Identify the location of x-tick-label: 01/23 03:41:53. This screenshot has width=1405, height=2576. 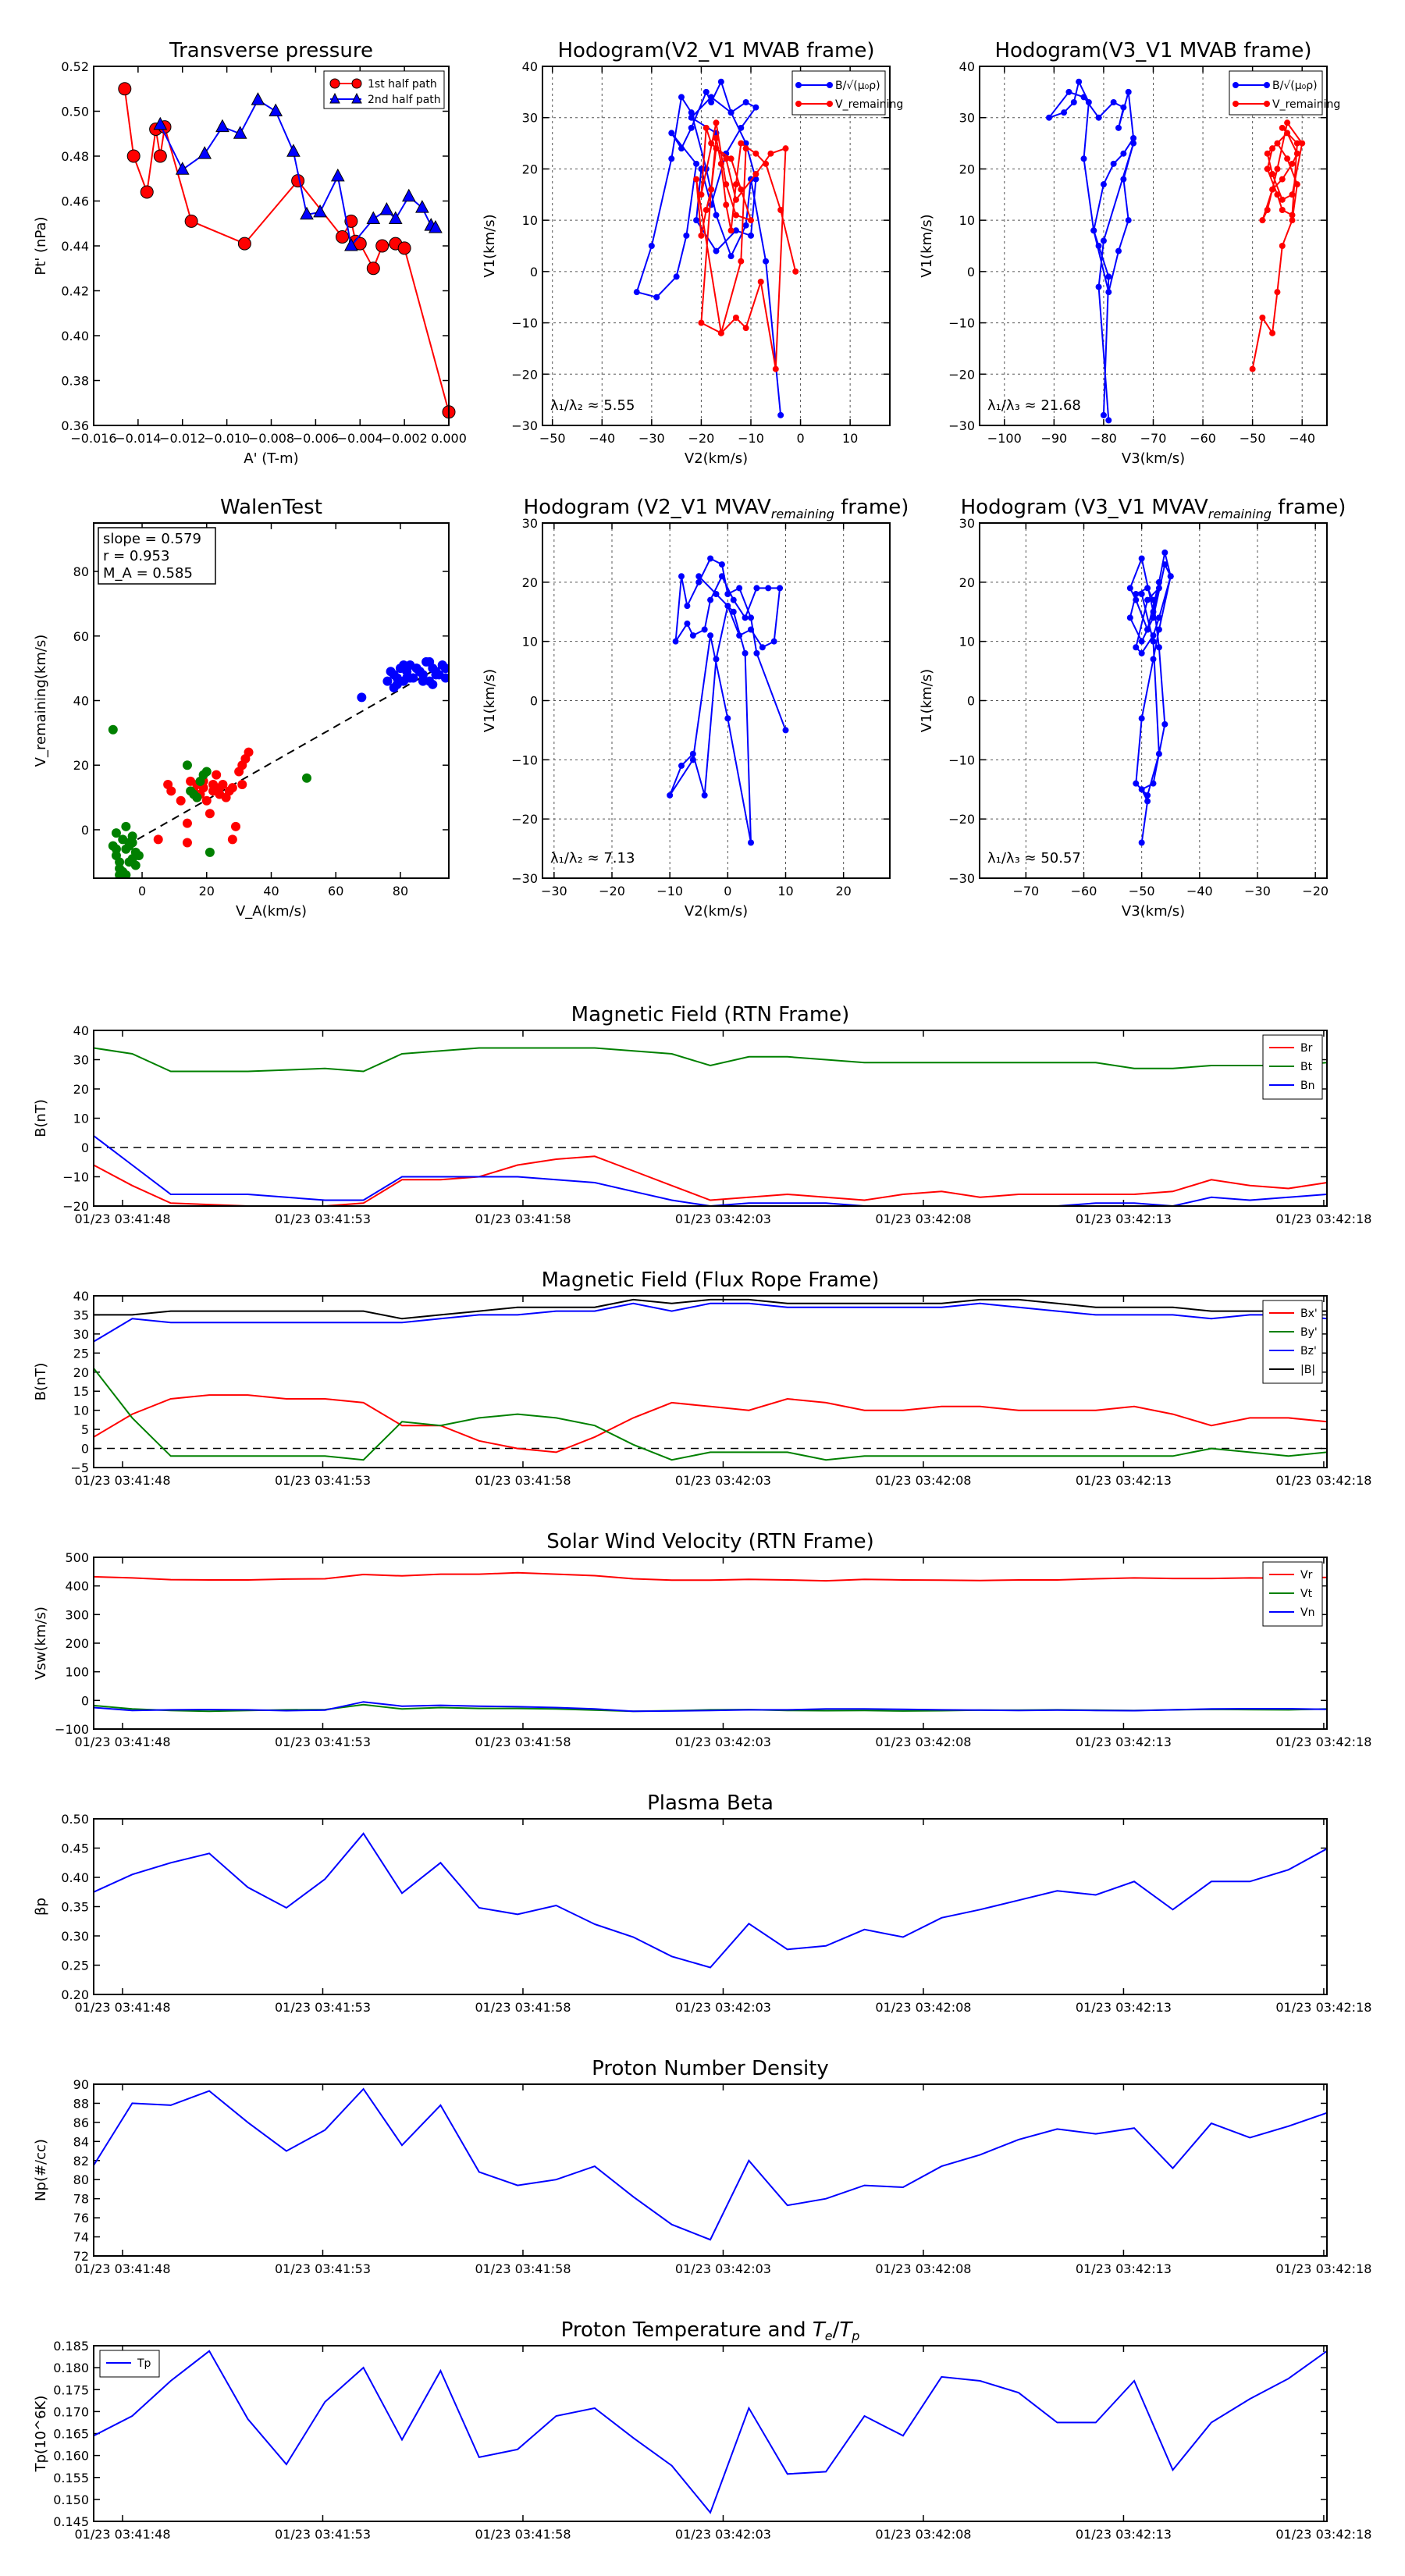
(323, 1742).